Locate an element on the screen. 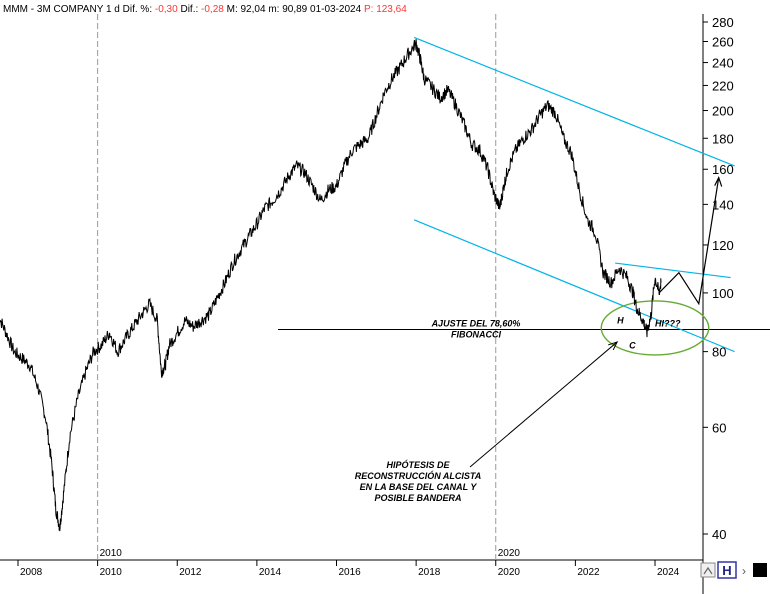 The width and height of the screenshot is (770, 594). y-tick-label: 140 is located at coordinates (723, 204).